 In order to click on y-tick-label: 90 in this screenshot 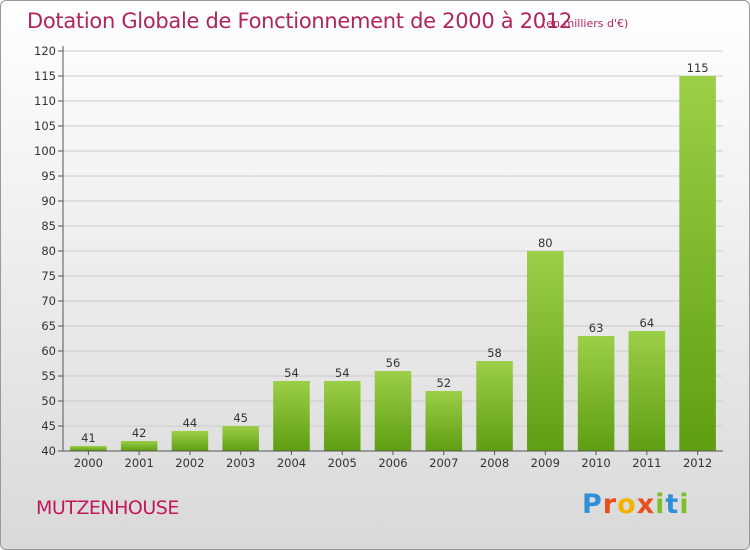, I will do `click(48, 201)`.